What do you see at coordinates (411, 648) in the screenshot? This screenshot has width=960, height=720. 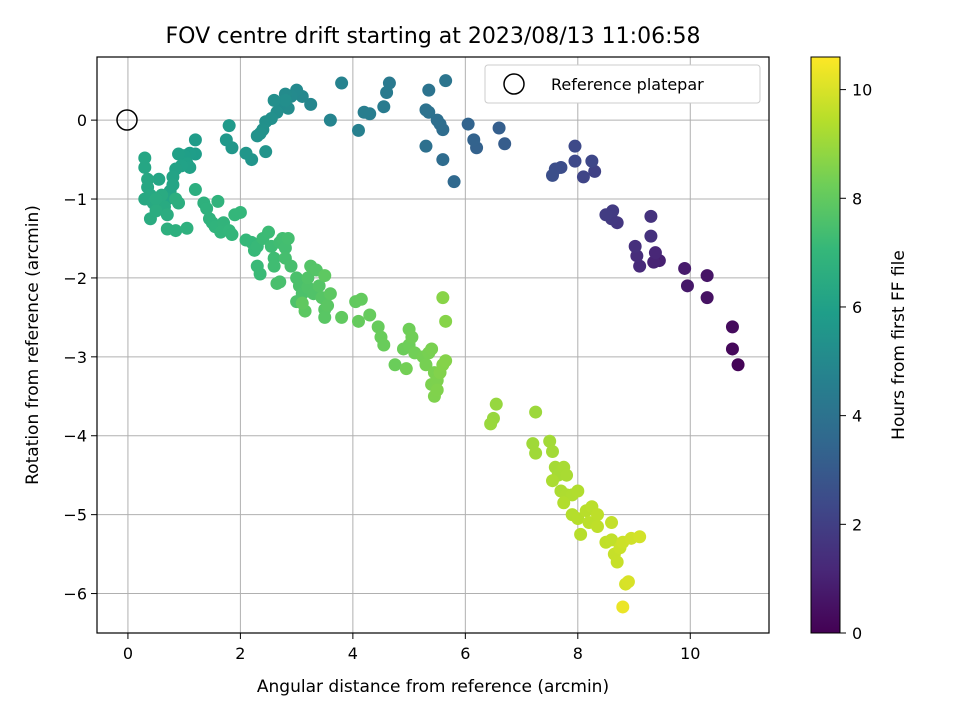 I see `x-axis-ticks: 0 2 4 6 8 10` at bounding box center [411, 648].